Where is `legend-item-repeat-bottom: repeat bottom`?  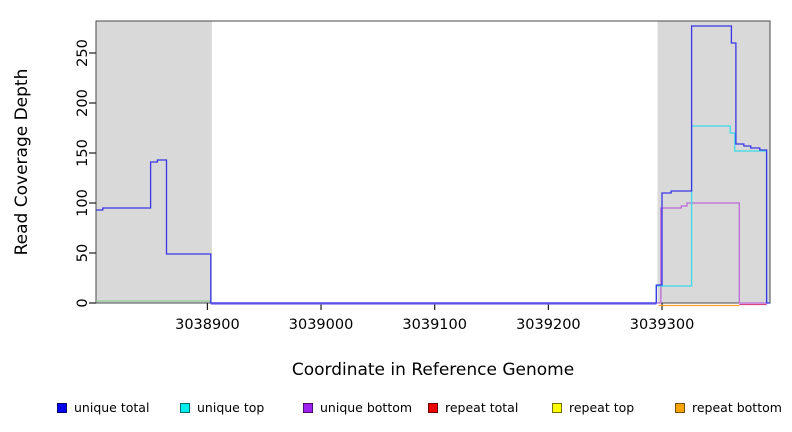 legend-item-repeat-bottom: repeat bottom is located at coordinates (728, 407).